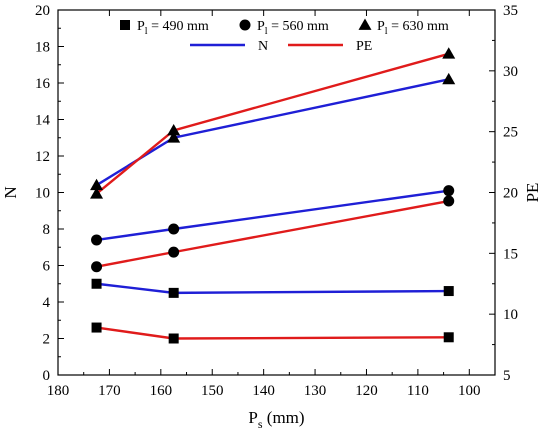 This screenshot has height=438, width=550. I want to click on legend-label-group-2: Pl = 560 mm, so click(293, 28).